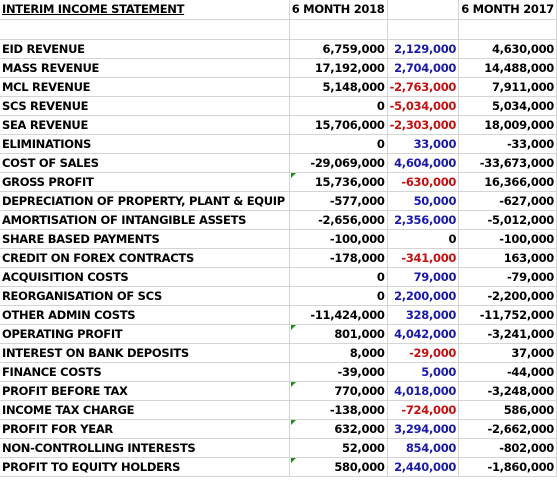  Describe the element at coordinates (145, 163) in the screenshot. I see `row-label-cell: COST OF SALES` at that location.